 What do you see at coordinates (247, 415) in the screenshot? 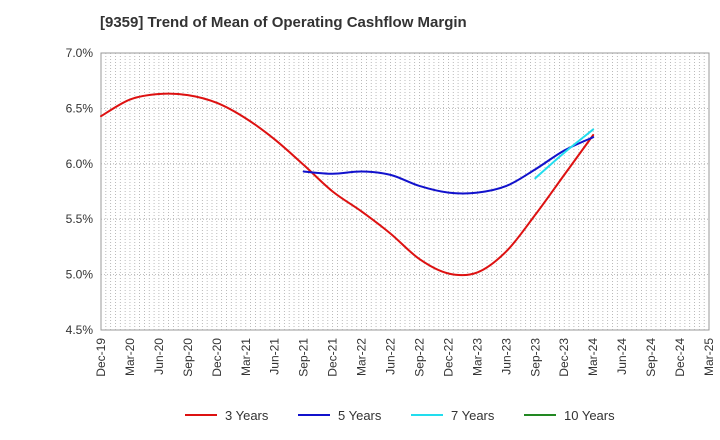
I see `legend-label-3-years: 3 Years` at bounding box center [247, 415].